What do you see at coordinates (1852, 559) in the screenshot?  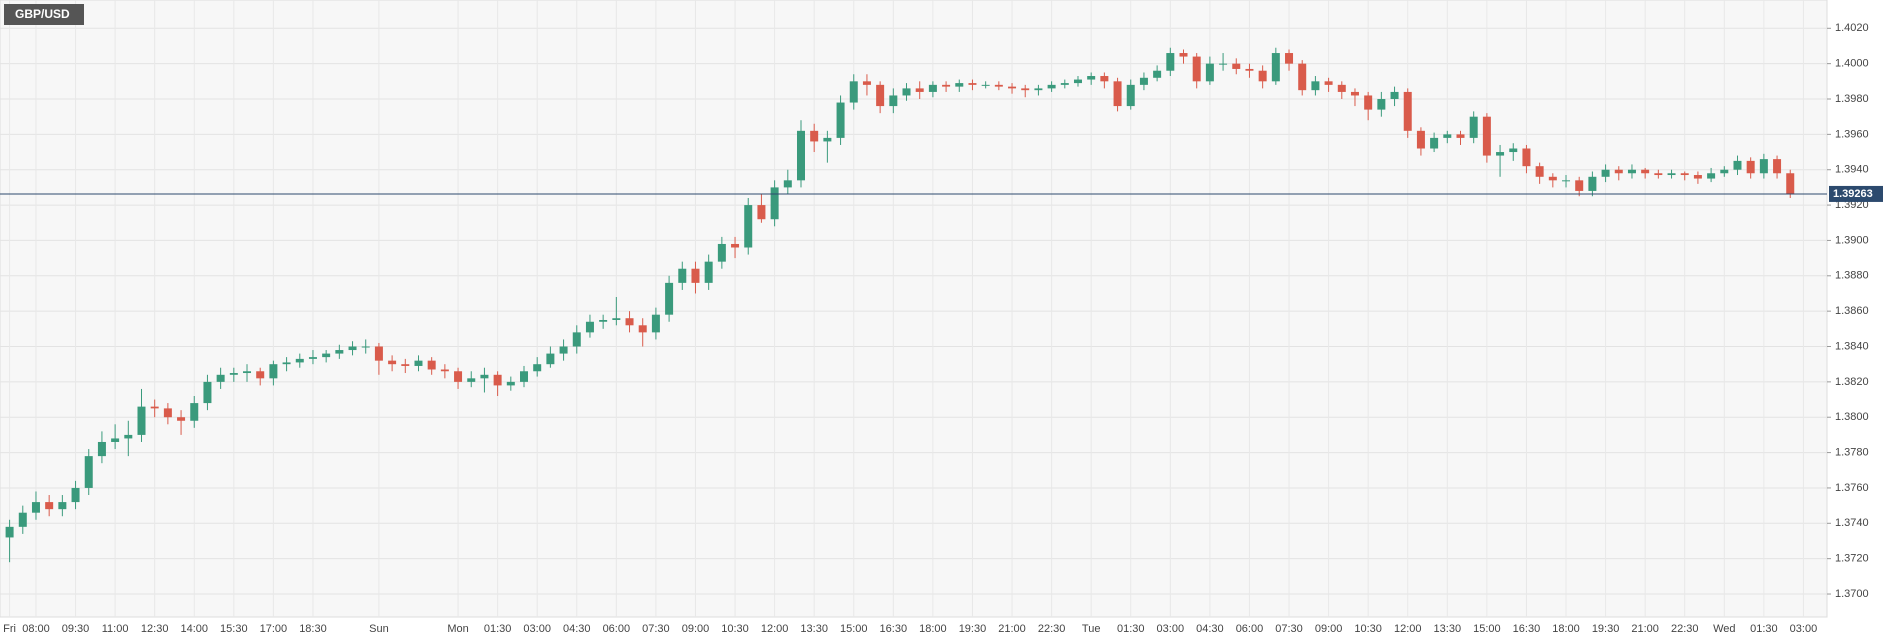 I see `y-tick-label: 1.3720` at bounding box center [1852, 559].